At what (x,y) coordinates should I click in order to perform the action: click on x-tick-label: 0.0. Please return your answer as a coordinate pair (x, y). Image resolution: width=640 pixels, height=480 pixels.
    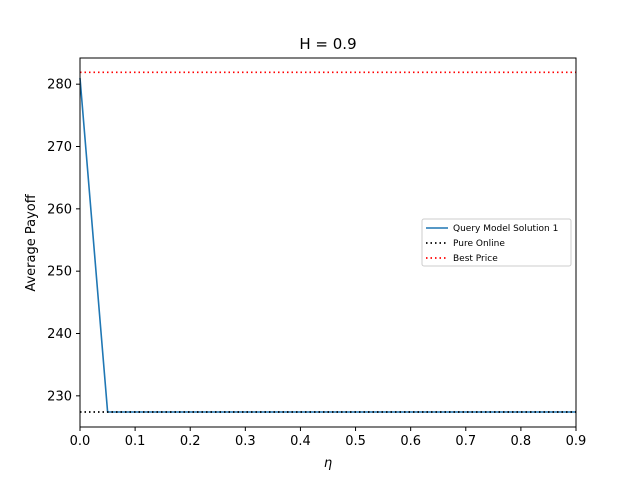
    Looking at the image, I should click on (80, 441).